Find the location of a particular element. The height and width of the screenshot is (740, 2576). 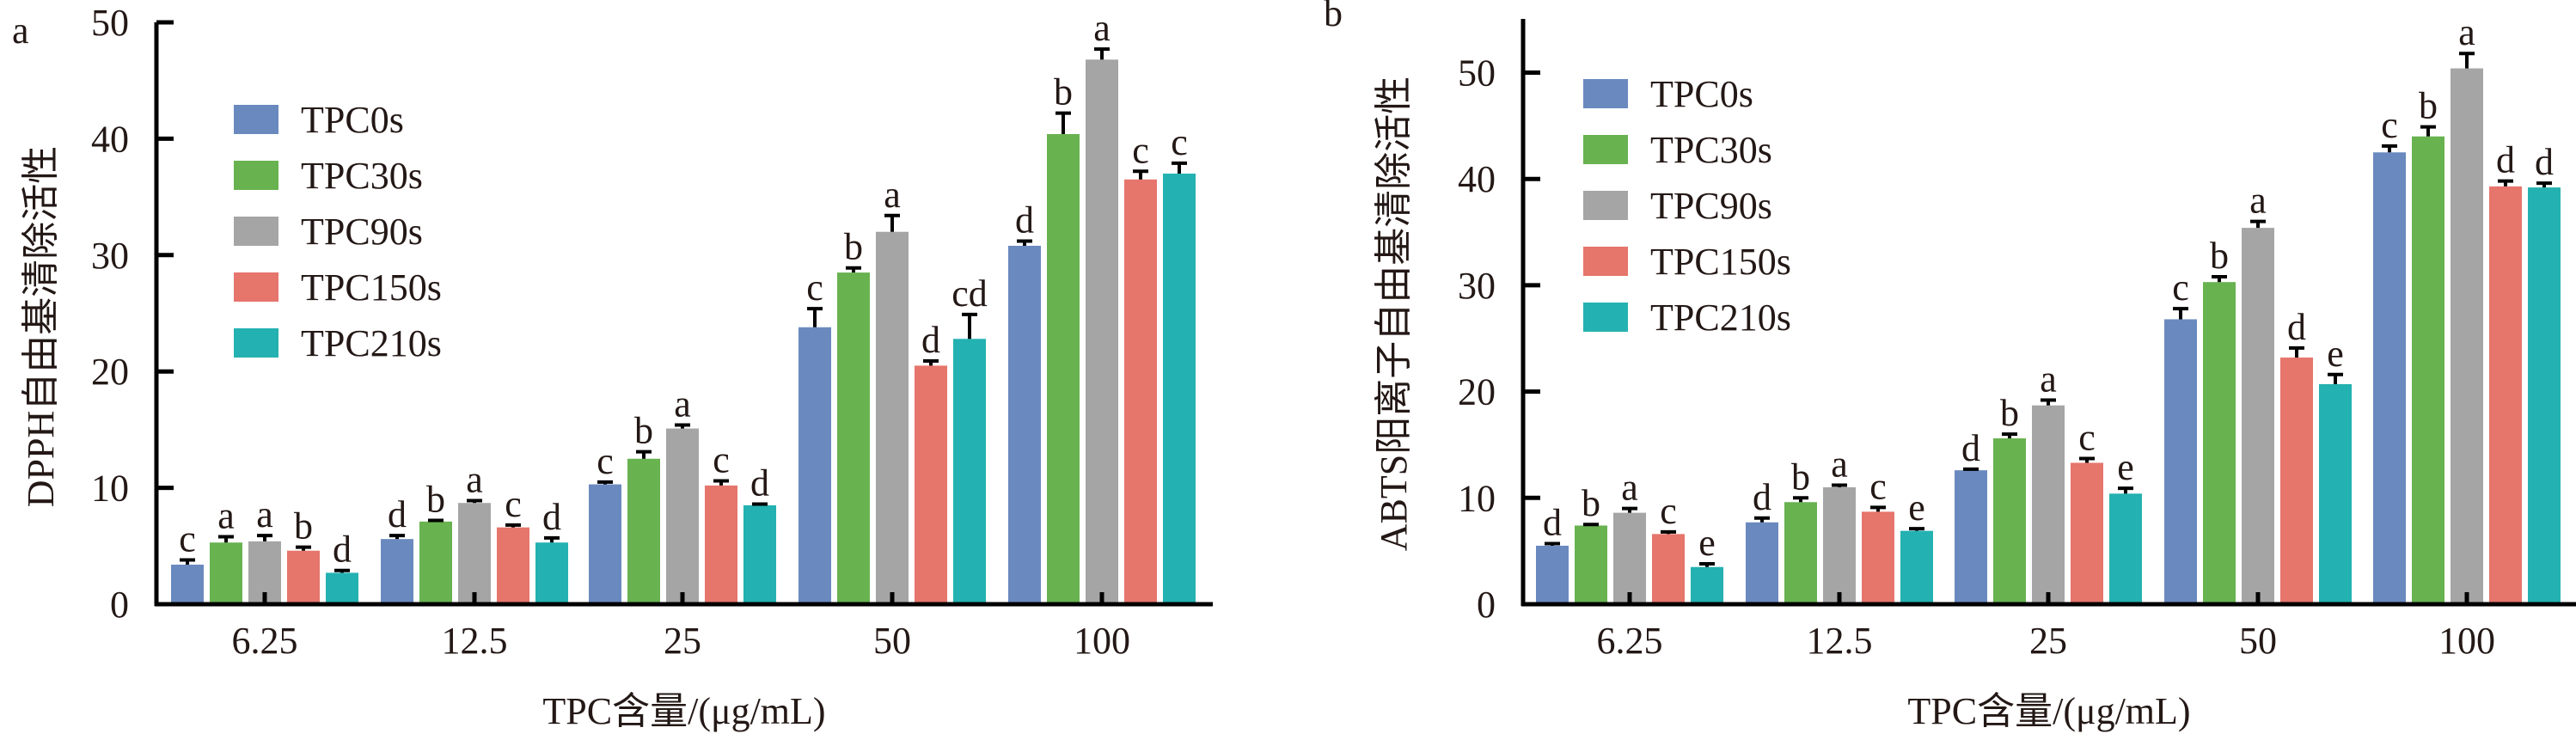

legend-label: TPC90s is located at coordinates (362, 232).